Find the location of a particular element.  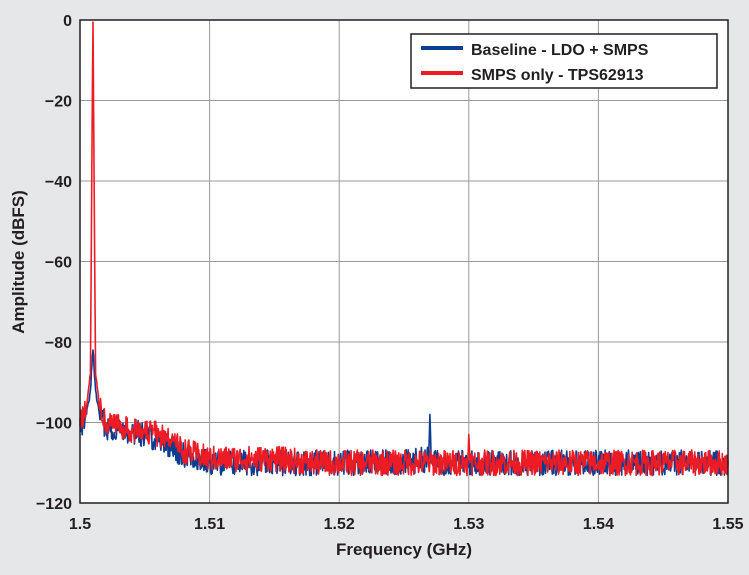

y-tick-label: −40 is located at coordinates (58, 182).